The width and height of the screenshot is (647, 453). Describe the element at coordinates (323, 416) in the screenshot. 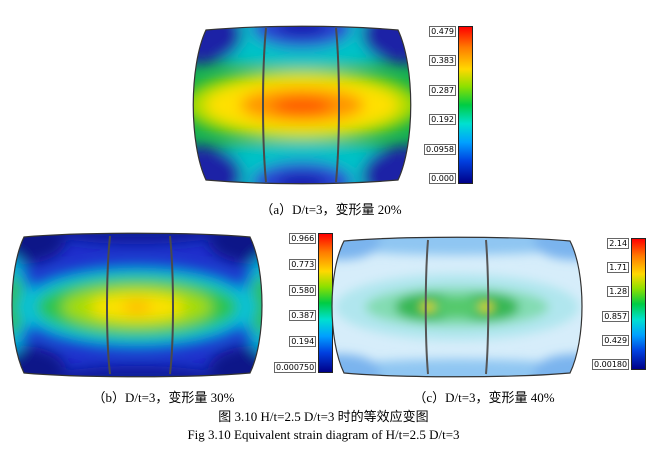

I see `figure-caption-zh: 图 3.10 H/t=2.5 D/t=3 时的等效应变图` at that location.